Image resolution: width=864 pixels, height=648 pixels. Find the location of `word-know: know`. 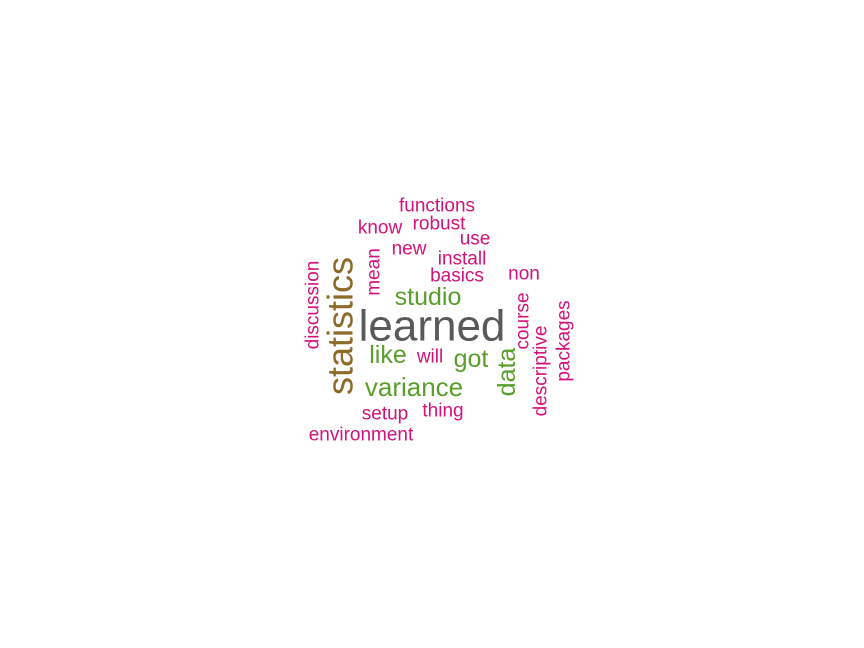

word-know: know is located at coordinates (380, 228).